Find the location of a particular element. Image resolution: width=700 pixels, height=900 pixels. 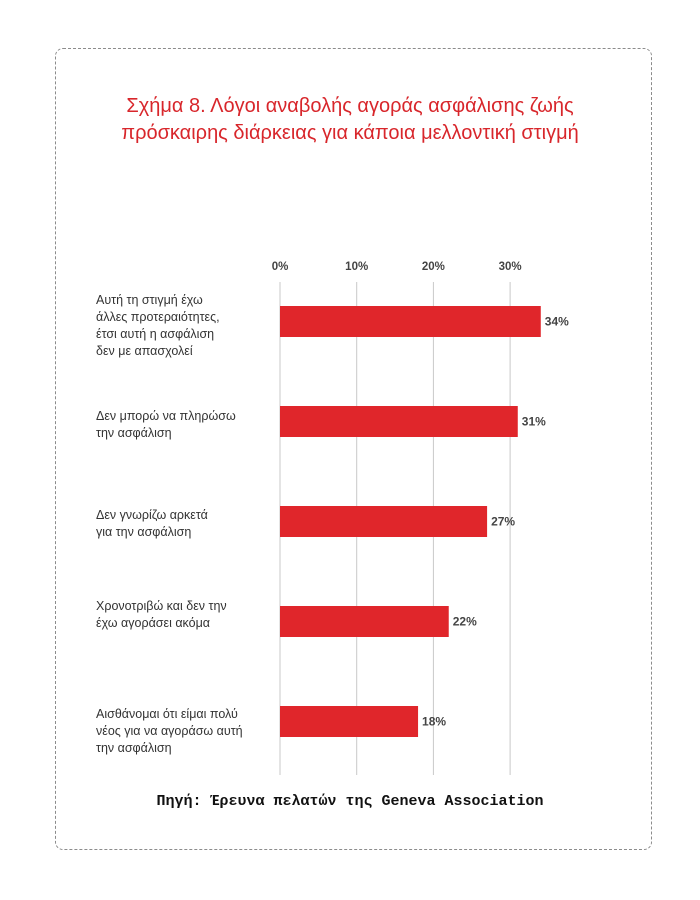

x-tick-label: 0% is located at coordinates (280, 267).